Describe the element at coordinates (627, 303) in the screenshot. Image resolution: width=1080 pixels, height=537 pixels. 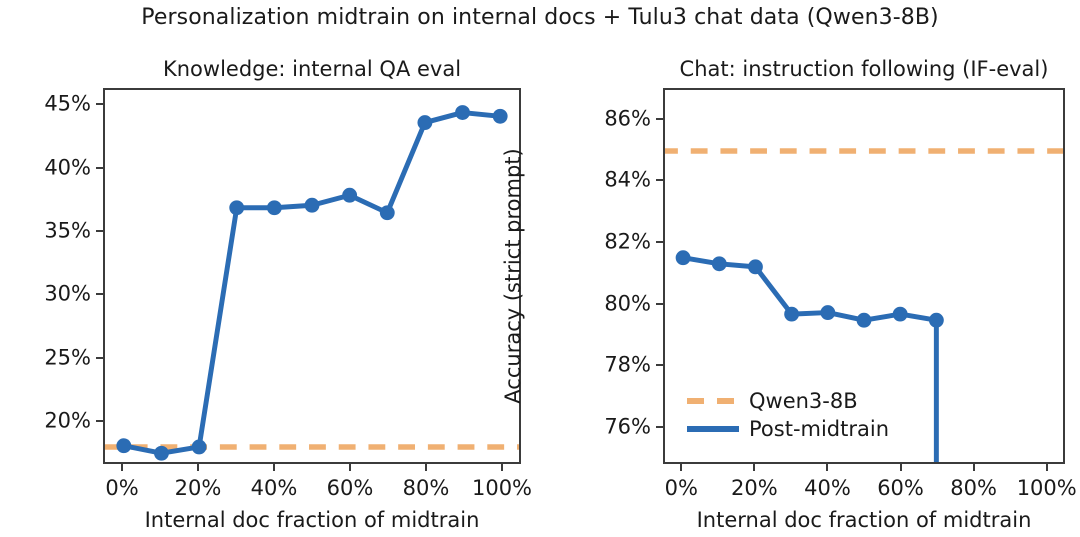
I see `y-tick-label: 80%` at that location.